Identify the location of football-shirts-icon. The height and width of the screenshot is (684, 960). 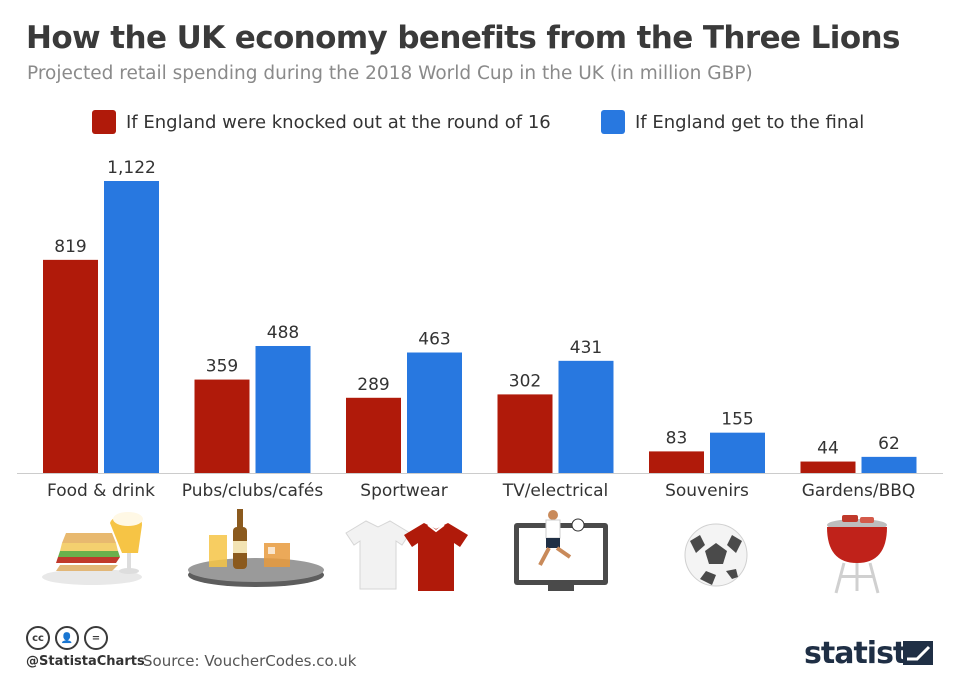
(406, 555).